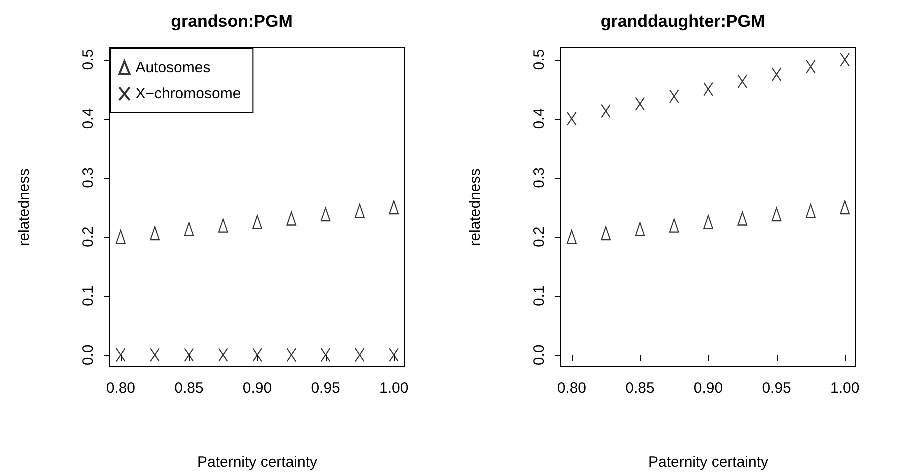 Image resolution: width=902 pixels, height=475 pixels. Describe the element at coordinates (683, 21) in the screenshot. I see `chart-title: granddaughter:PGM` at that location.